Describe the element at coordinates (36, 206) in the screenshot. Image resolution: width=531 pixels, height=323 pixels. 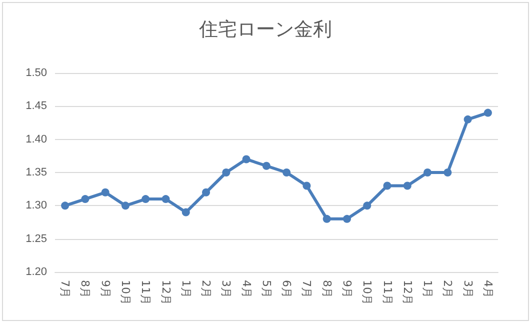
I see `y-tick-label: 1.30` at that location.